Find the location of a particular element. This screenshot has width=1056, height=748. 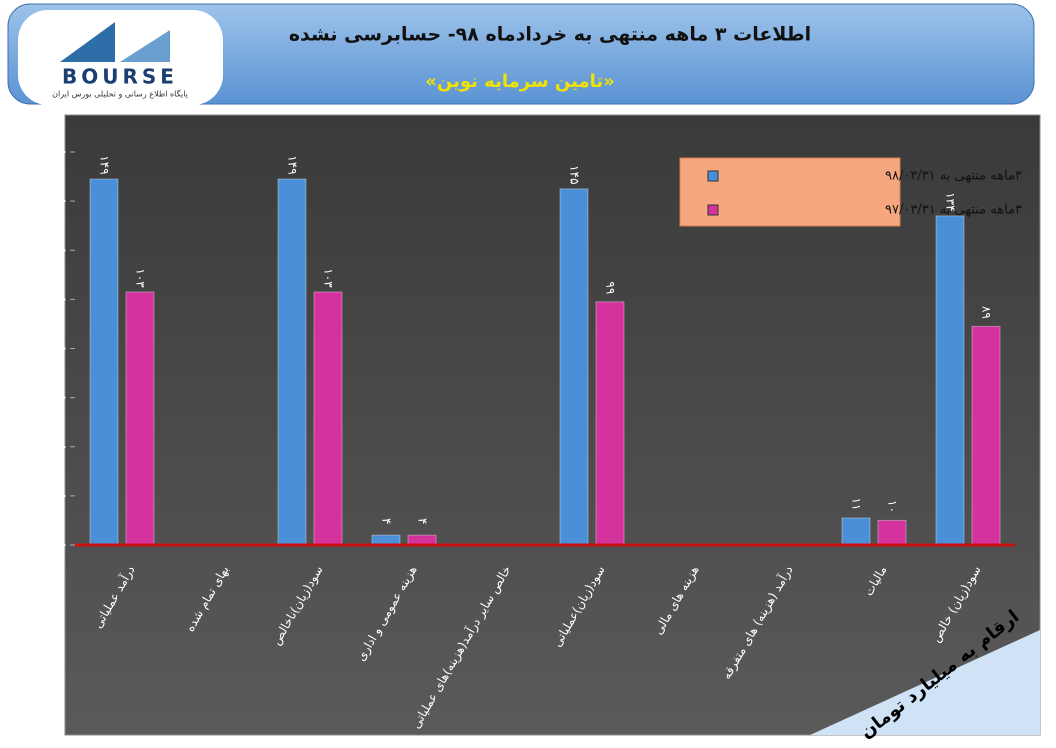

y-tick-label: ۱۰۰ is located at coordinates (57, 299).